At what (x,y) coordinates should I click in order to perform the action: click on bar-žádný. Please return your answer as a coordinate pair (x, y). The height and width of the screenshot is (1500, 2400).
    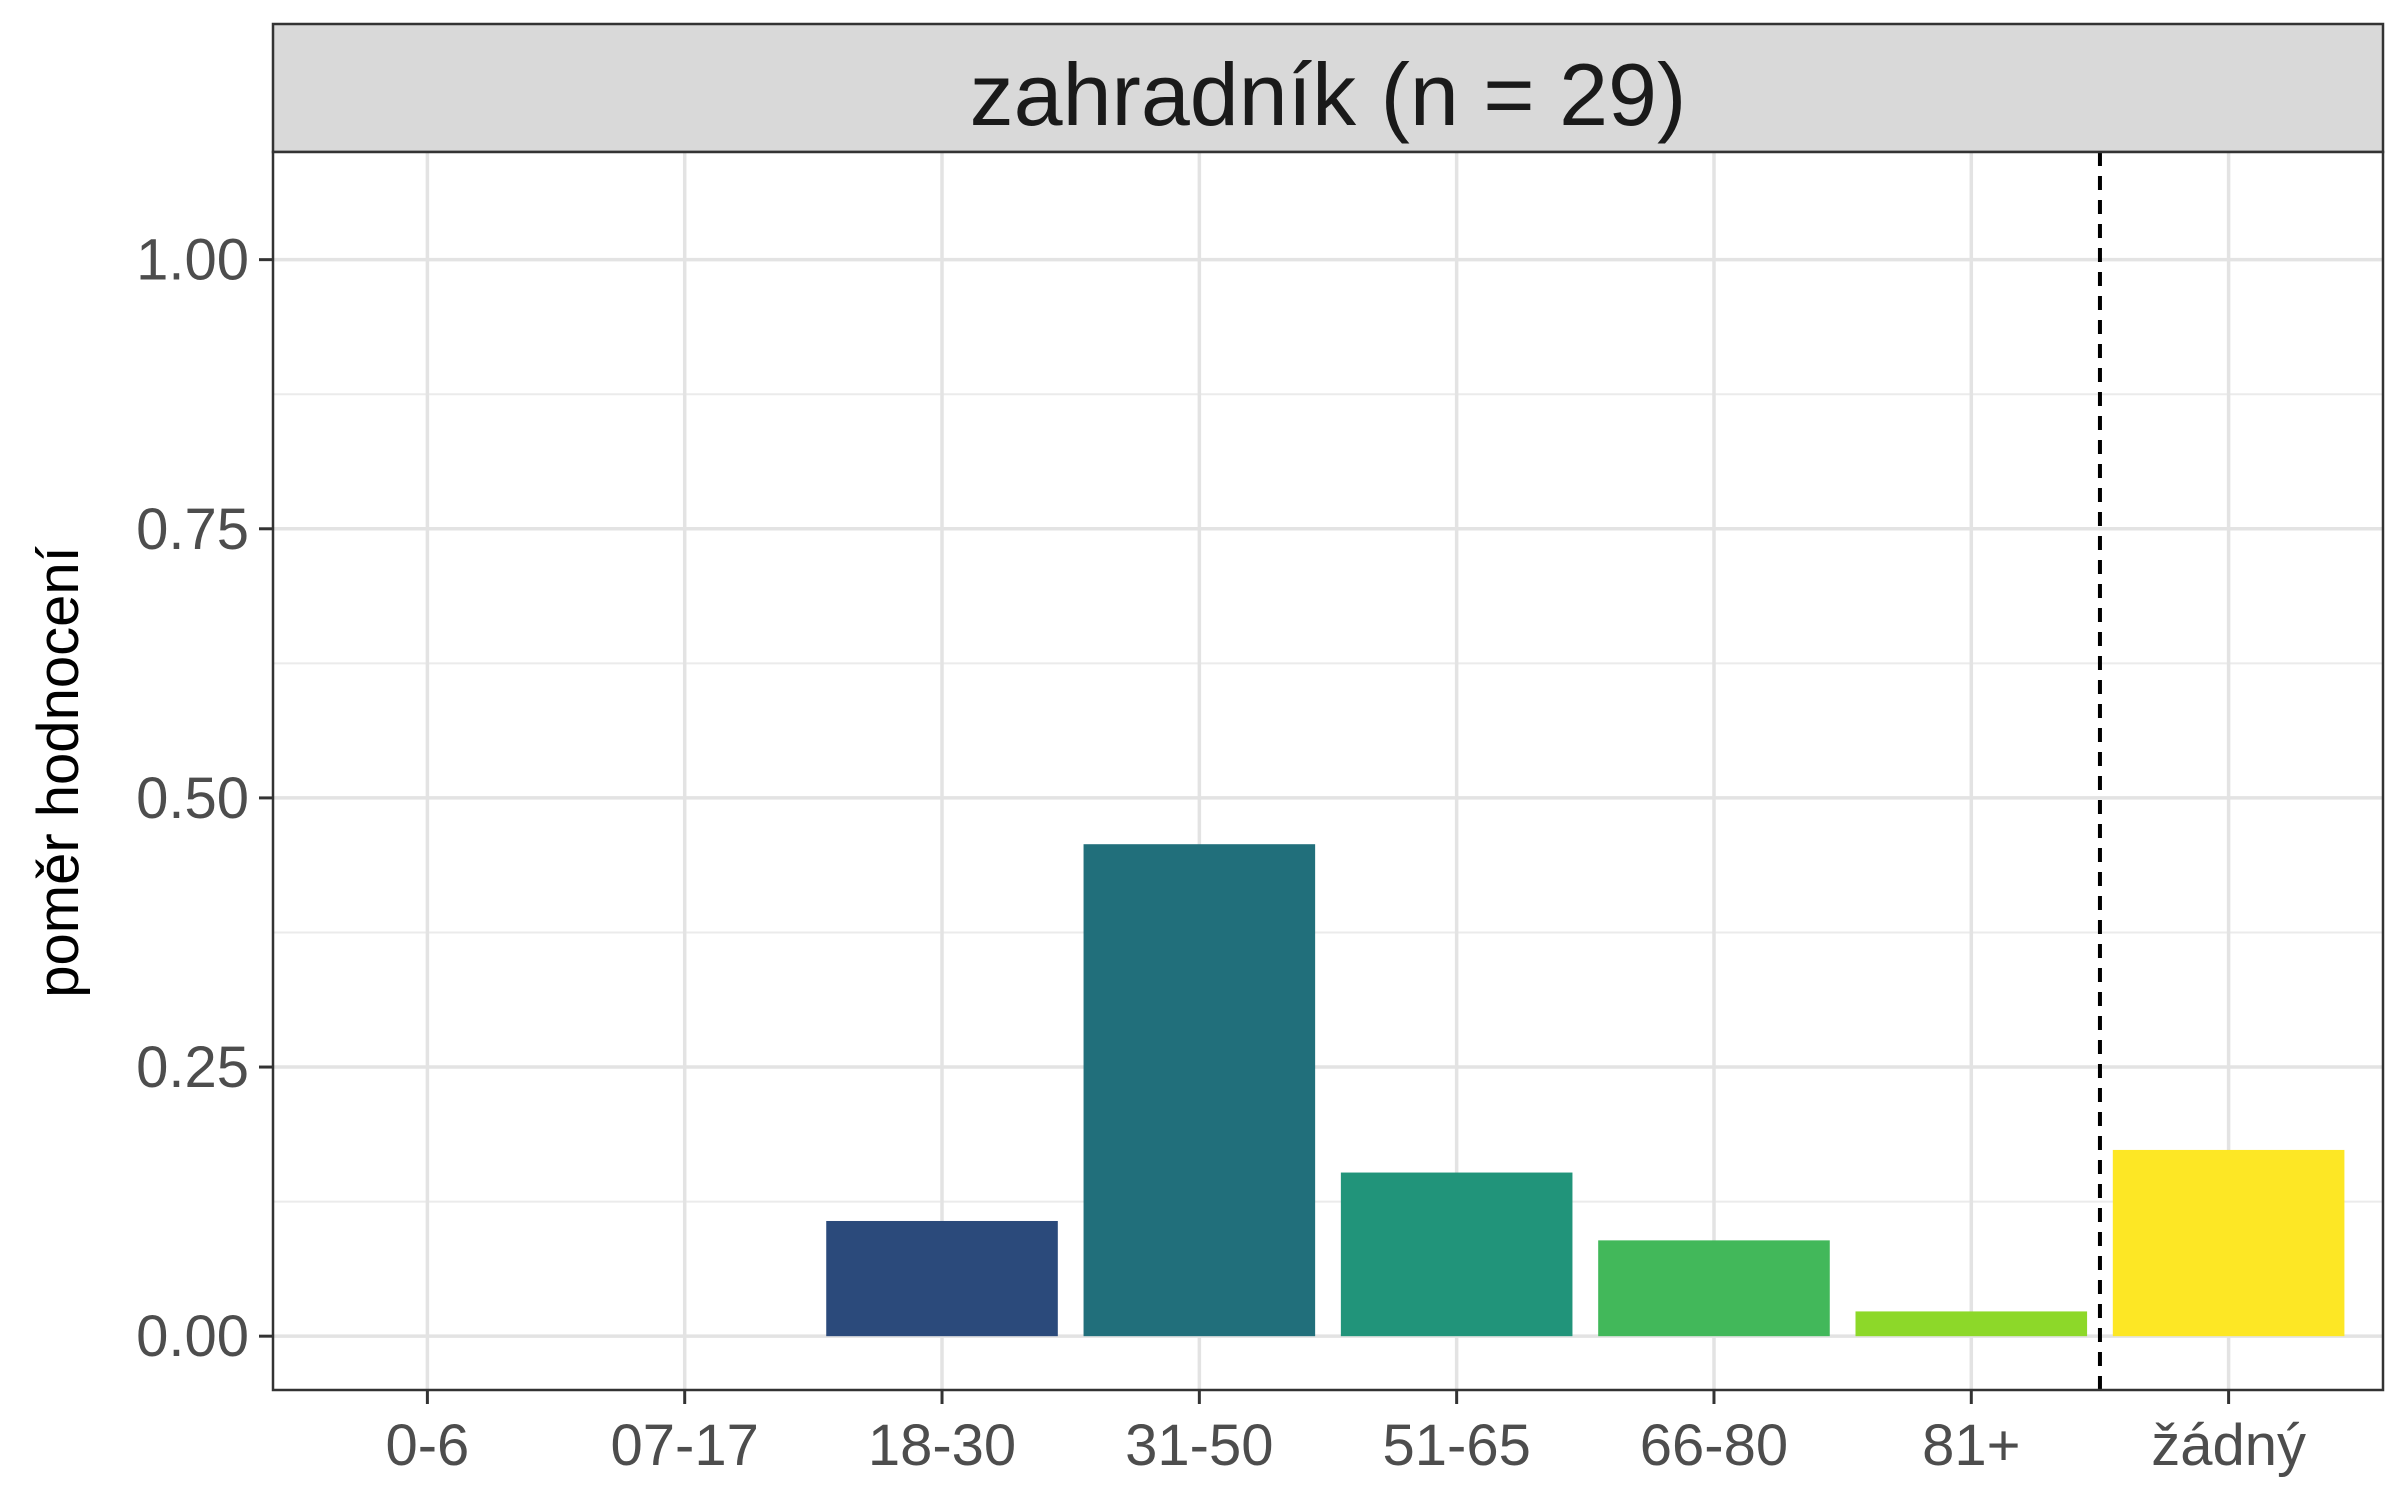
    Looking at the image, I should click on (2228, 1243).